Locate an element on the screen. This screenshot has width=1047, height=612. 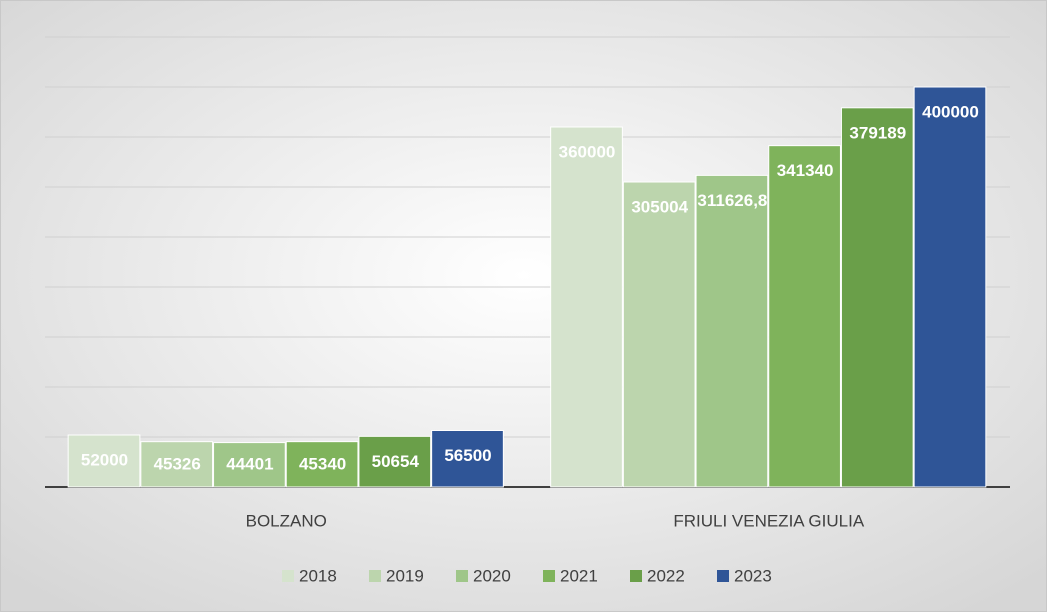
data-label: 45340 is located at coordinates (322, 463).